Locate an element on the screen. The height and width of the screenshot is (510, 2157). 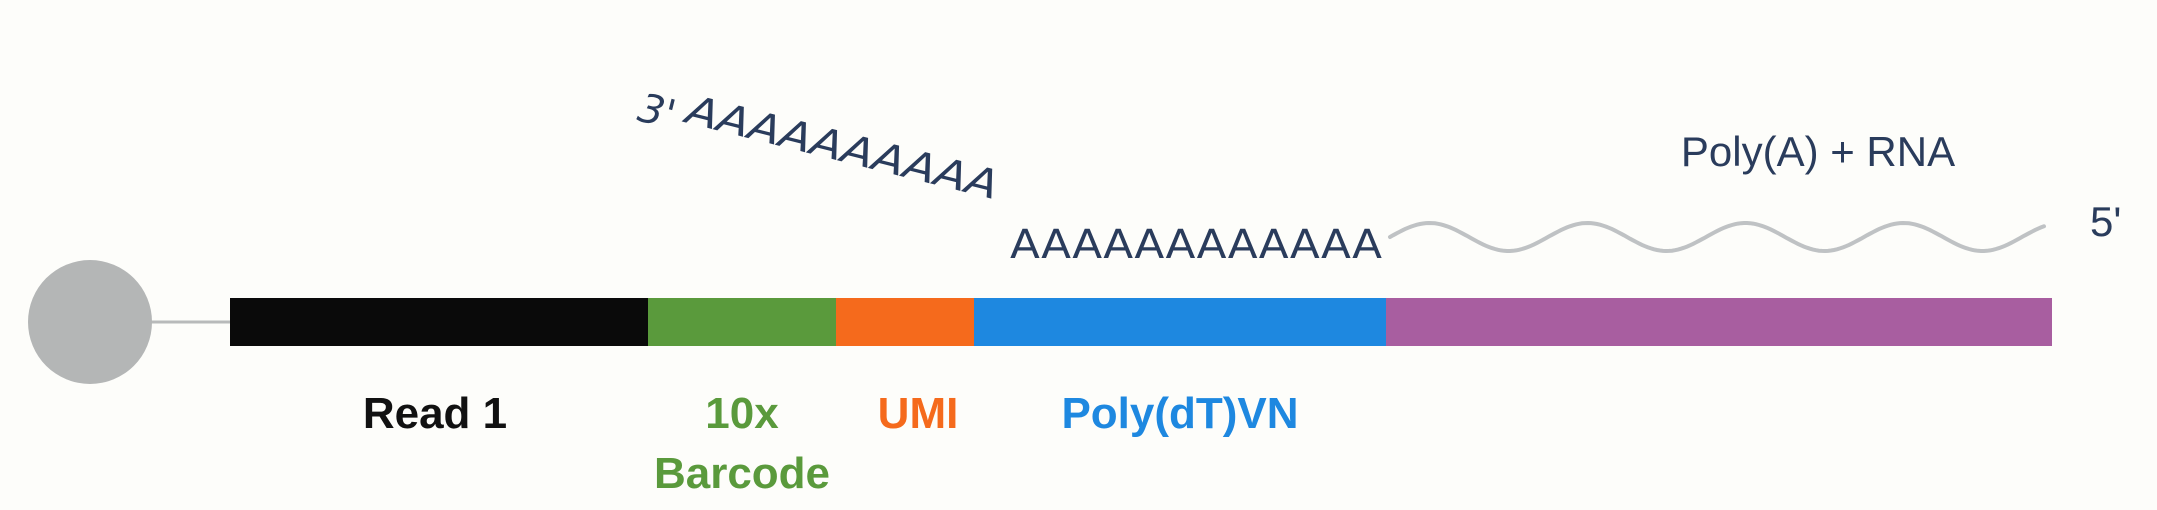
segment-barcode is located at coordinates (742, 322).